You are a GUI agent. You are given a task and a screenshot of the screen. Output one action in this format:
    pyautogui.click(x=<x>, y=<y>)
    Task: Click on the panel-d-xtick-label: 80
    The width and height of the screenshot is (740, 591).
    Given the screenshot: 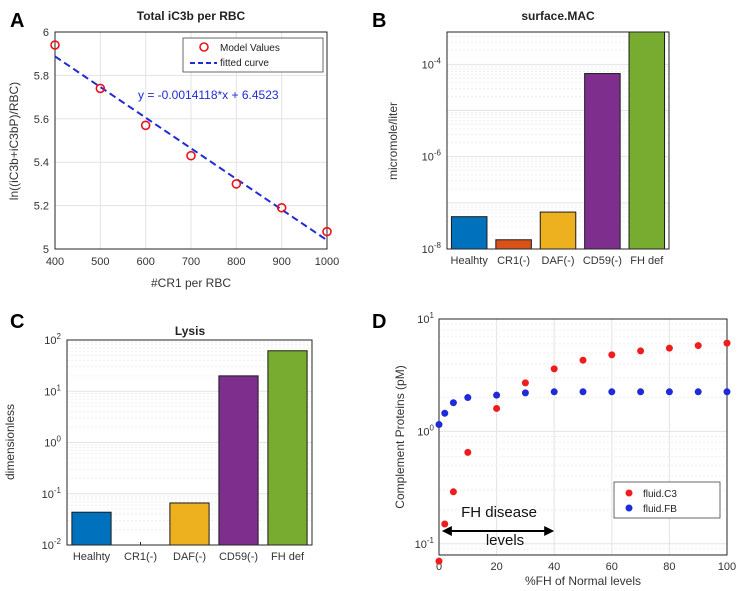 What is the action you would take?
    pyautogui.click(x=669, y=567)
    